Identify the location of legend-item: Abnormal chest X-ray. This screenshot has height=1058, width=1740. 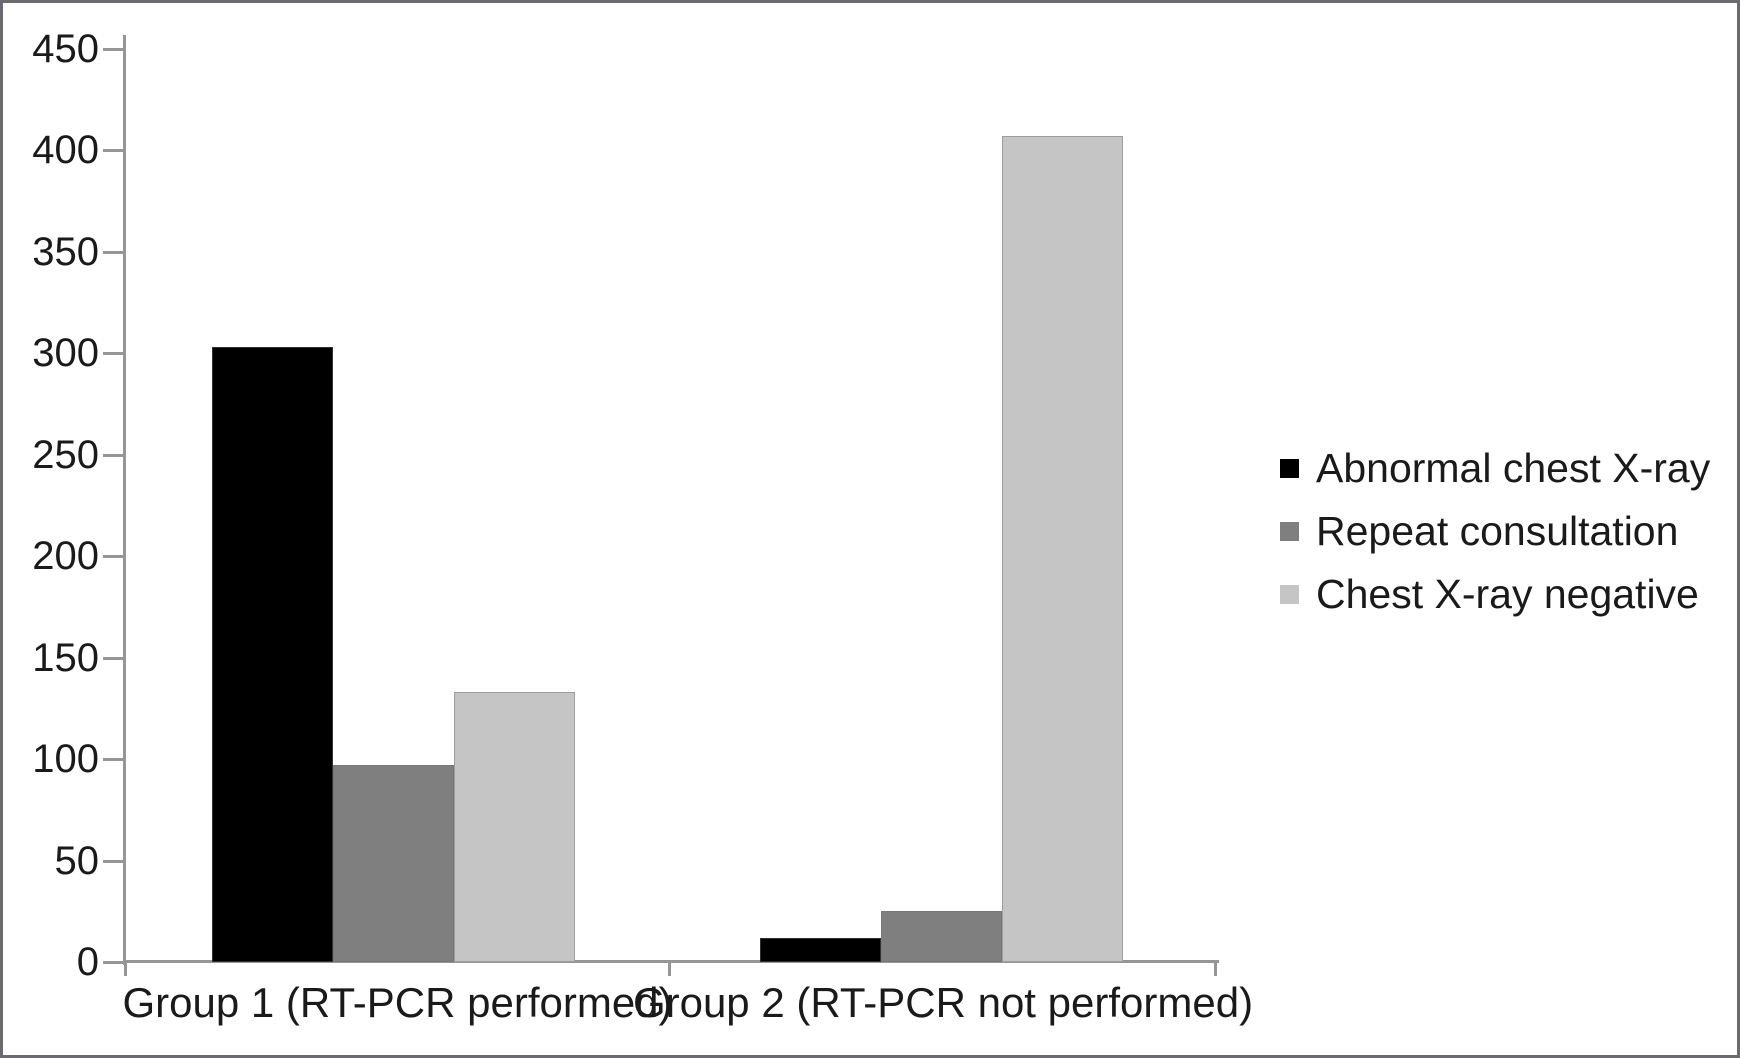
(1495, 468).